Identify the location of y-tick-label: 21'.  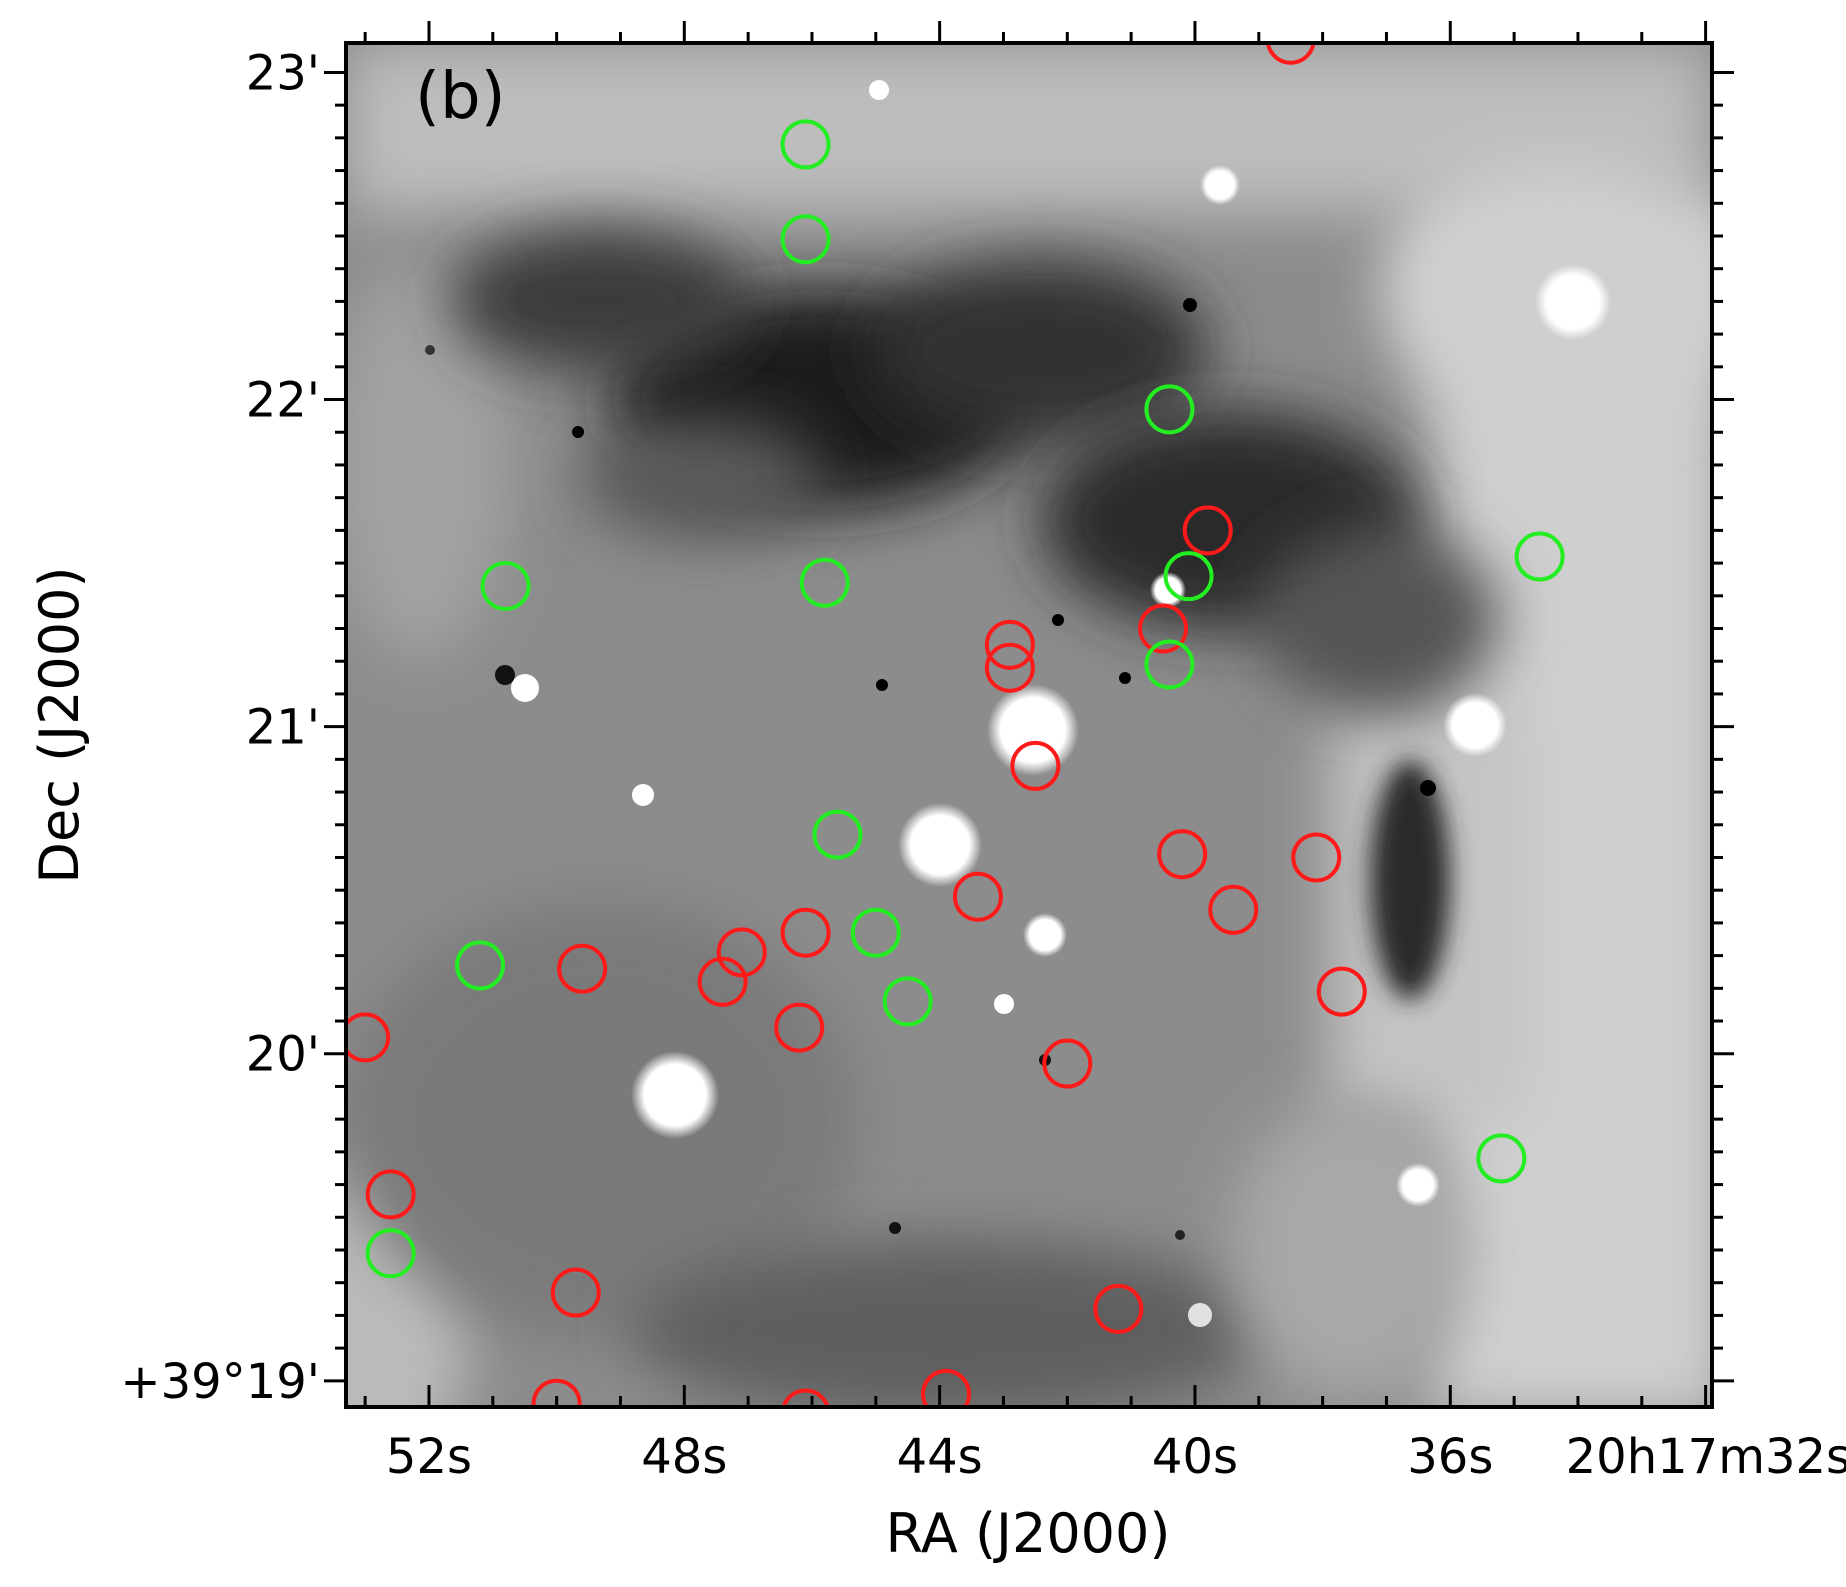
(283, 728).